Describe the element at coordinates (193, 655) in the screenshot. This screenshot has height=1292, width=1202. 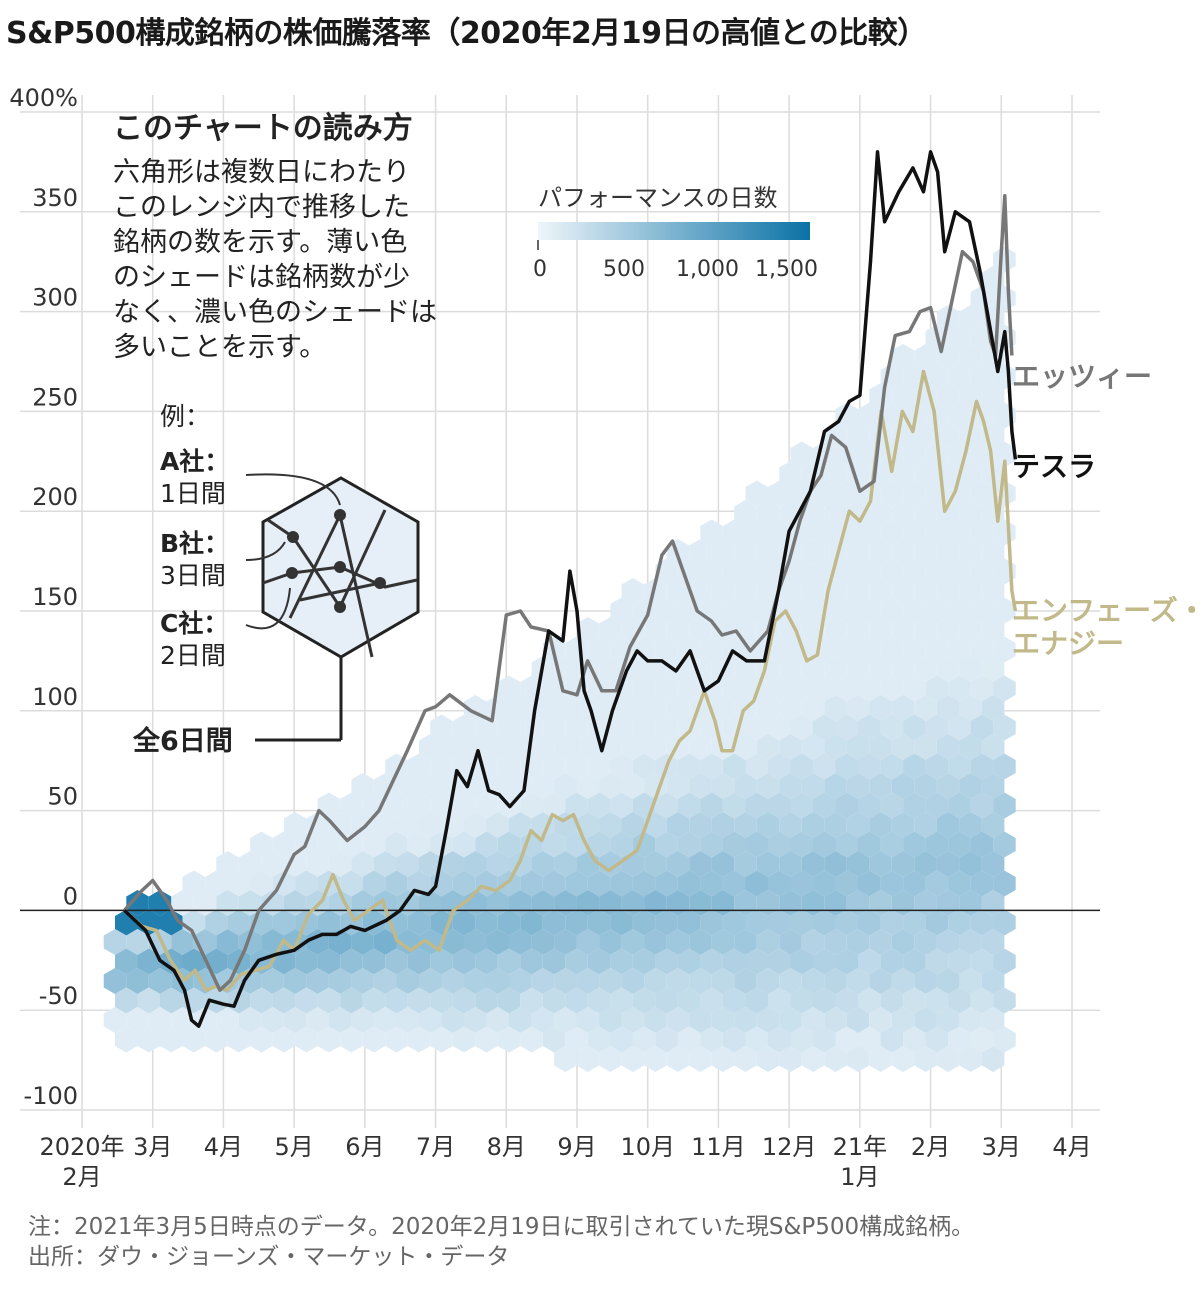
I see `company-c-days: 2日間` at that location.